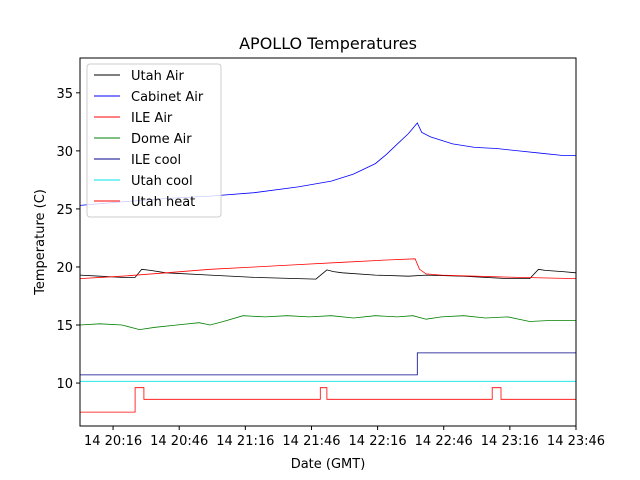  Describe the element at coordinates (64, 384) in the screenshot. I see `y-tick-label: 10` at that location.